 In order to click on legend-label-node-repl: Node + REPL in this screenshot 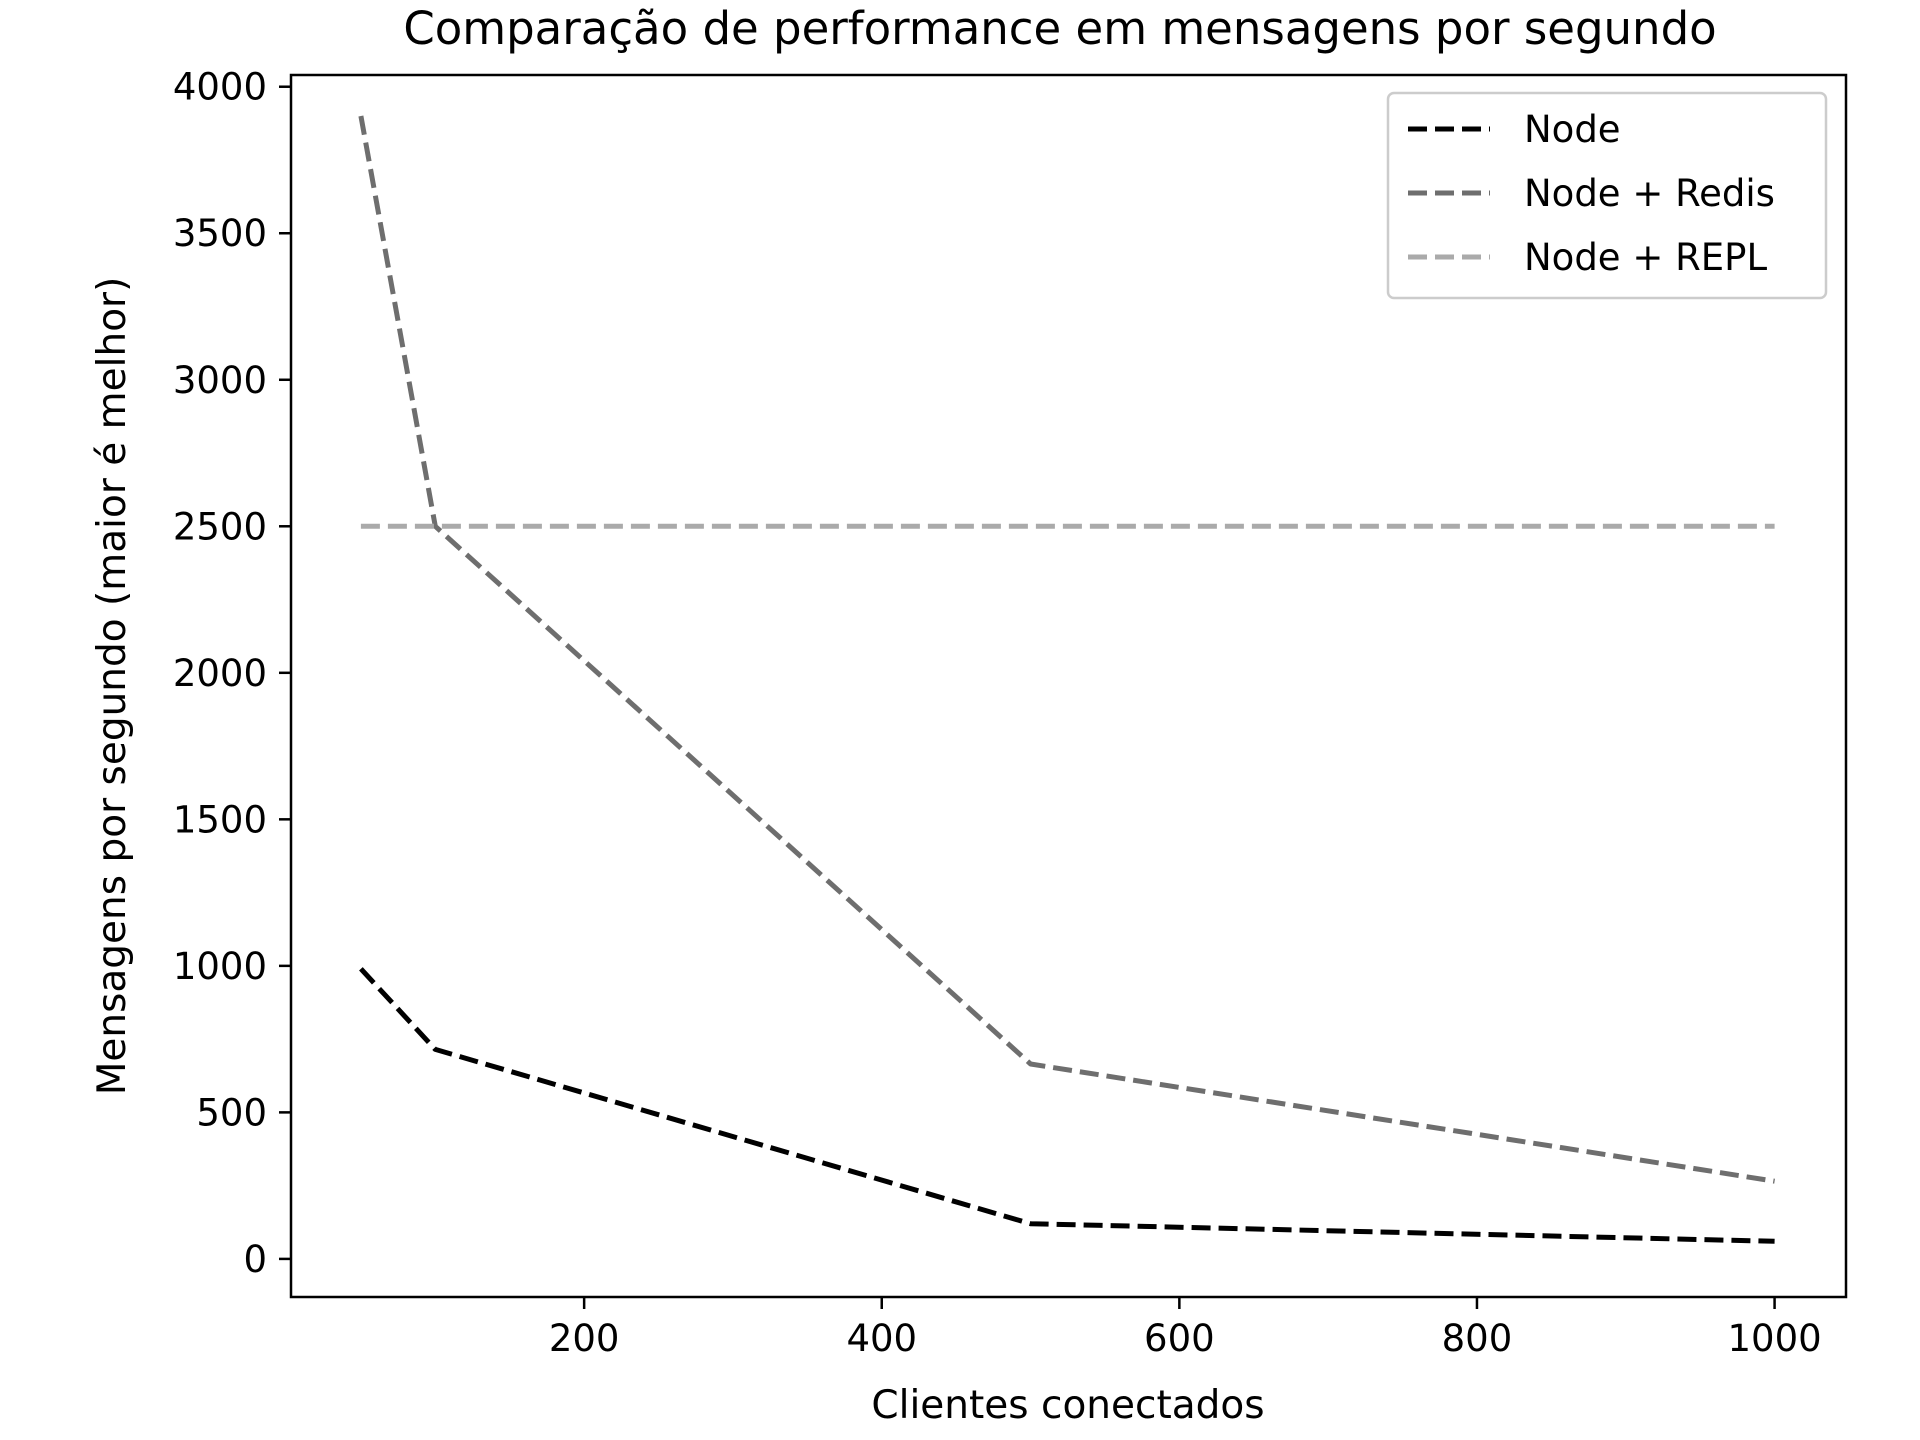, I will do `click(1645, 257)`.